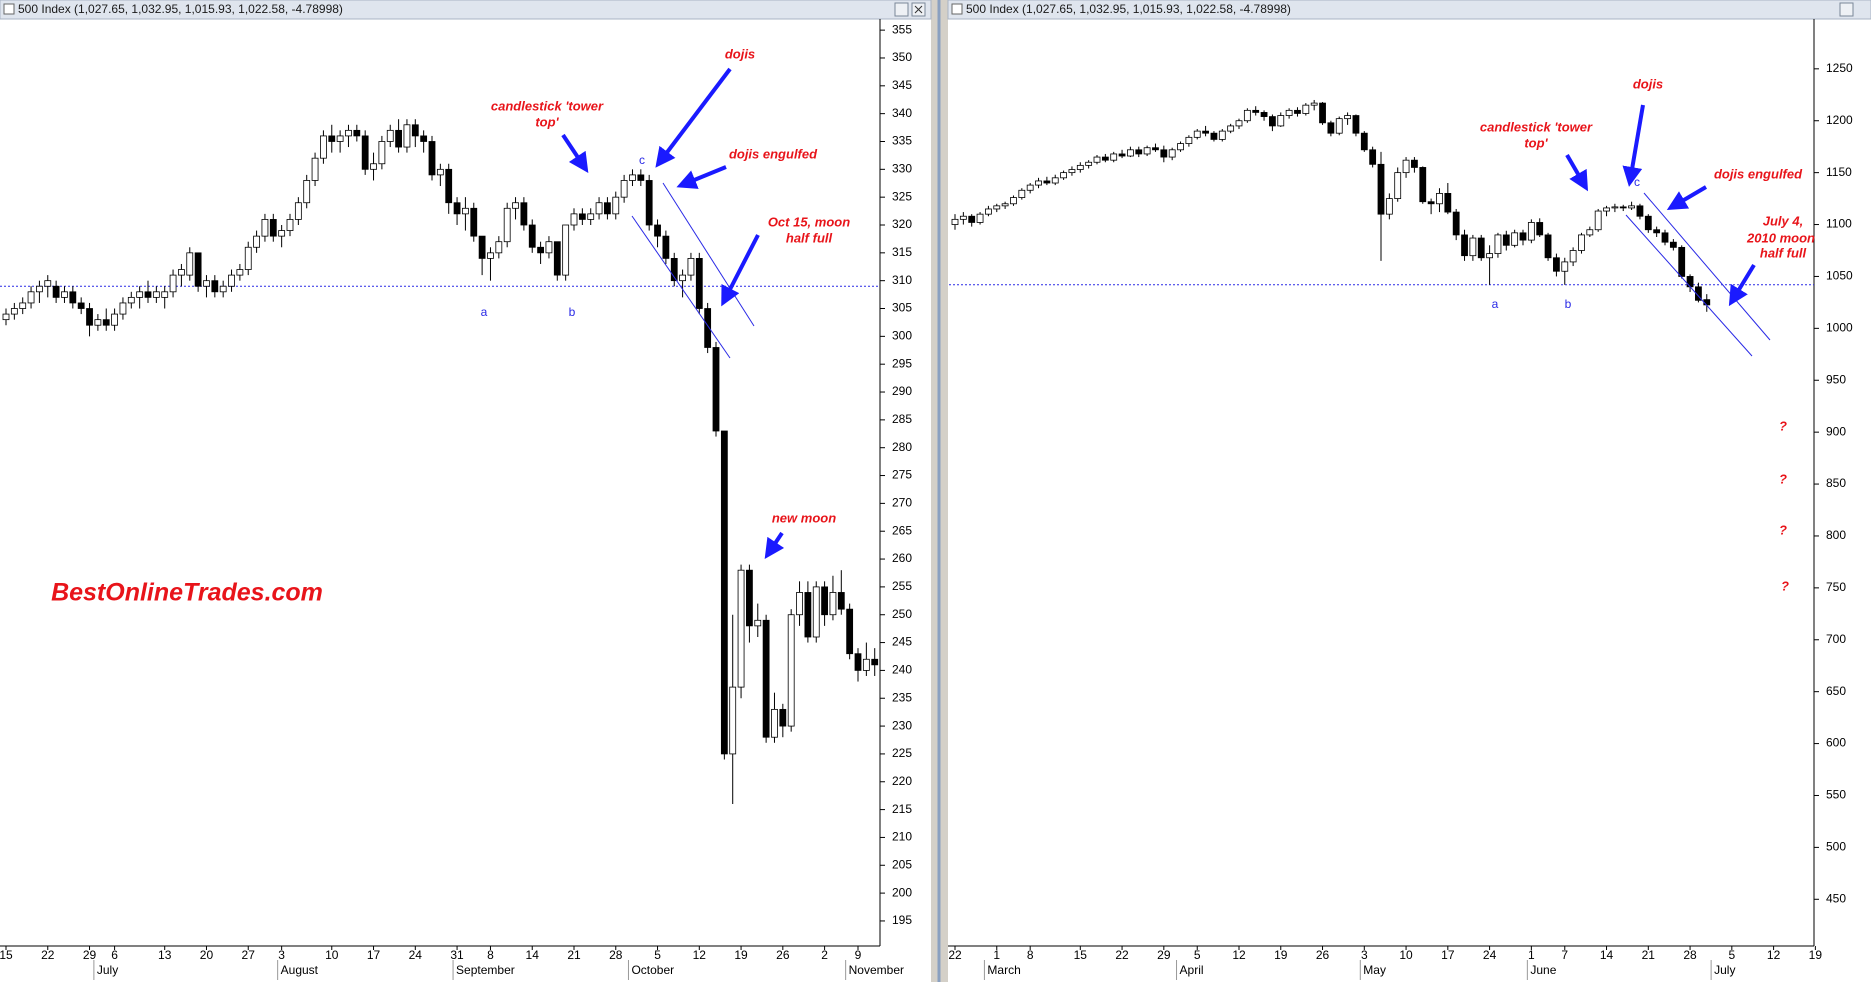  I want to click on x-tick-label: 15, so click(1081, 955).